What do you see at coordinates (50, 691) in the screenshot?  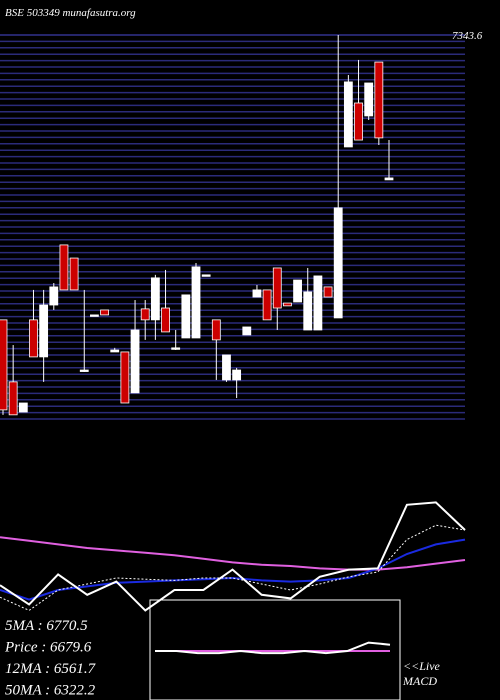 I see `indicator-label: 50MA : 6322.2` at bounding box center [50, 691].